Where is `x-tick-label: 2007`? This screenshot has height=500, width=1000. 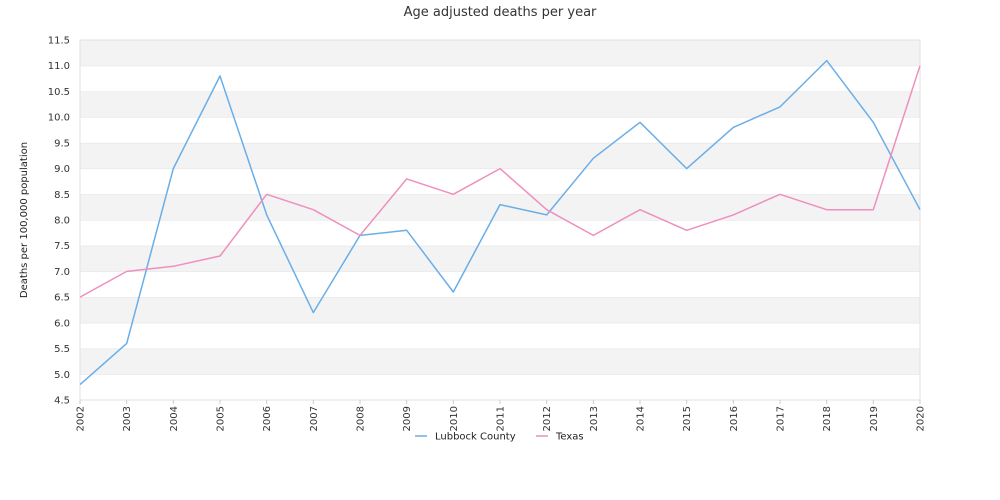
x-tick-label: 2007 is located at coordinates (314, 418).